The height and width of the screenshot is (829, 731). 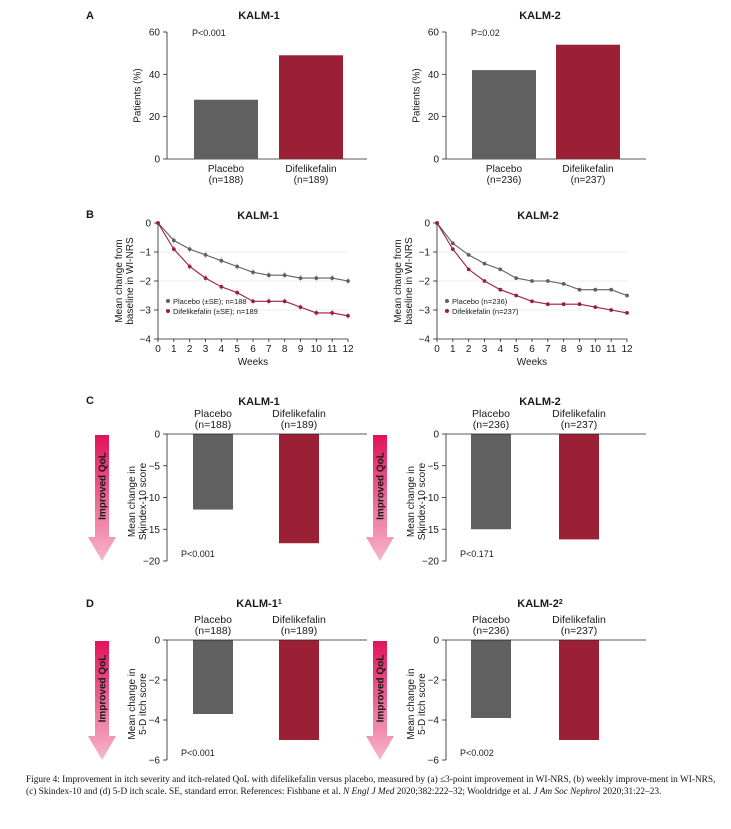 What do you see at coordinates (151, 530) in the screenshot?
I see `panel-c-1-y-tick-label: −15` at bounding box center [151, 530].